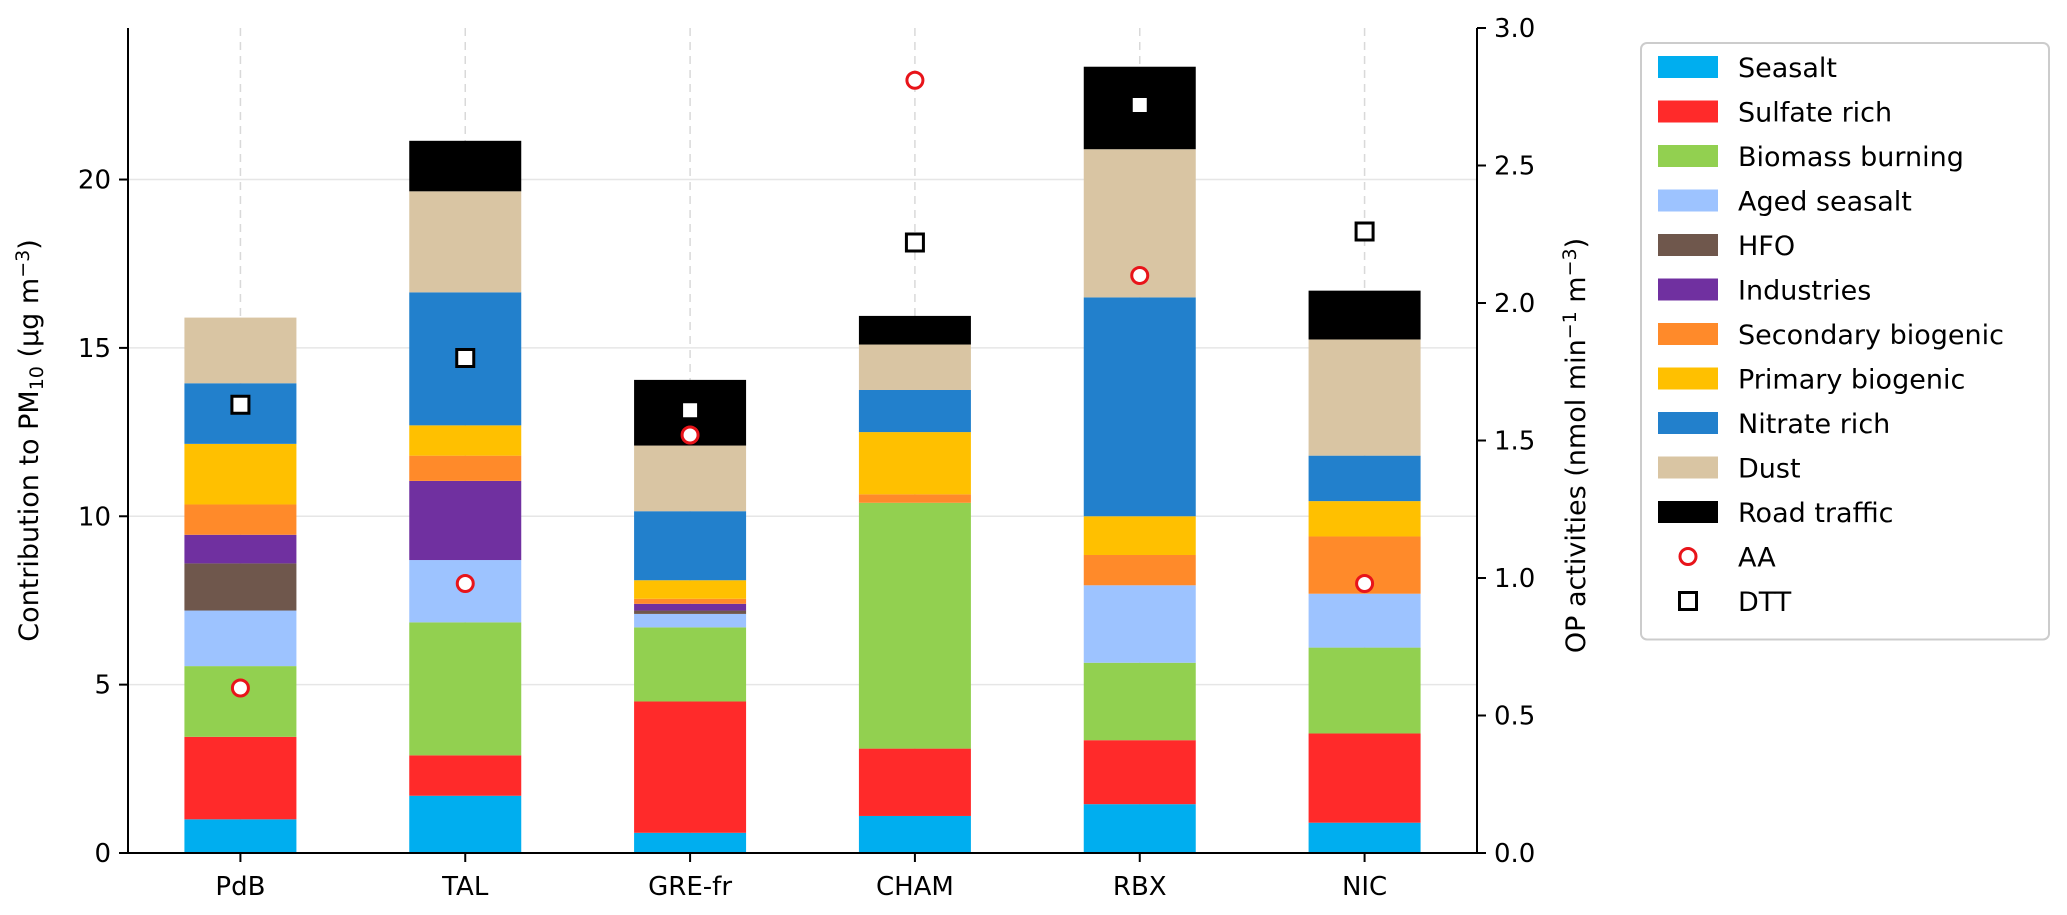  I want to click on legend-swatch-hfo, so click(1688, 245).